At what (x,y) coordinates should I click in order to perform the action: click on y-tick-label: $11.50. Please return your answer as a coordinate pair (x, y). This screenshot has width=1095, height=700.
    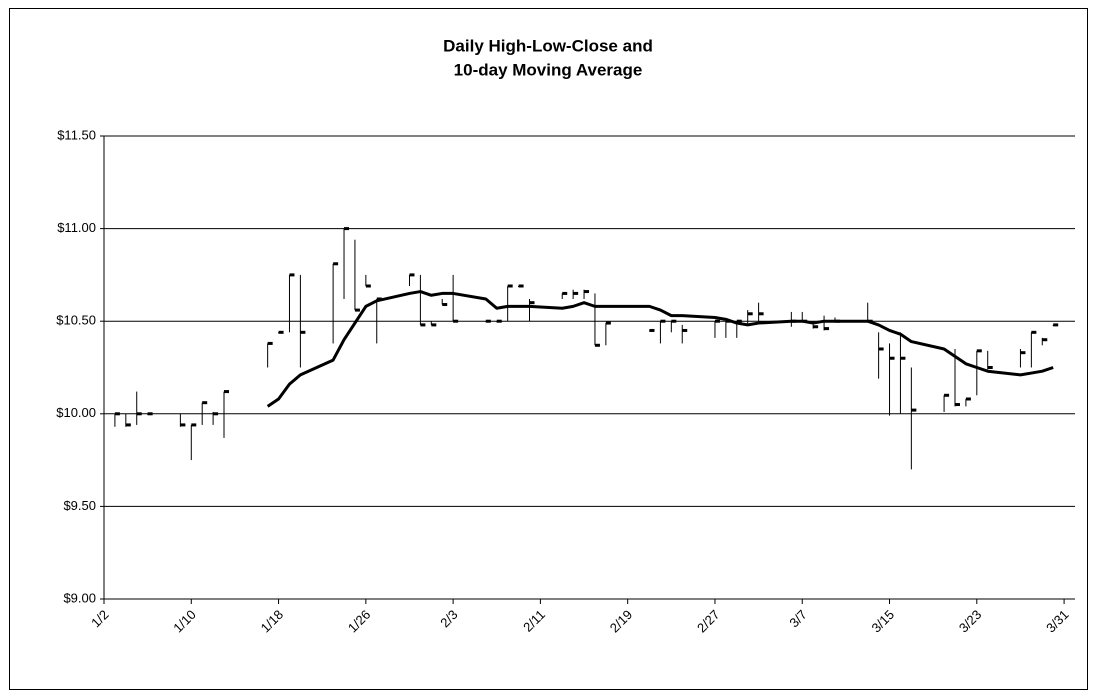
    Looking at the image, I should click on (76, 134).